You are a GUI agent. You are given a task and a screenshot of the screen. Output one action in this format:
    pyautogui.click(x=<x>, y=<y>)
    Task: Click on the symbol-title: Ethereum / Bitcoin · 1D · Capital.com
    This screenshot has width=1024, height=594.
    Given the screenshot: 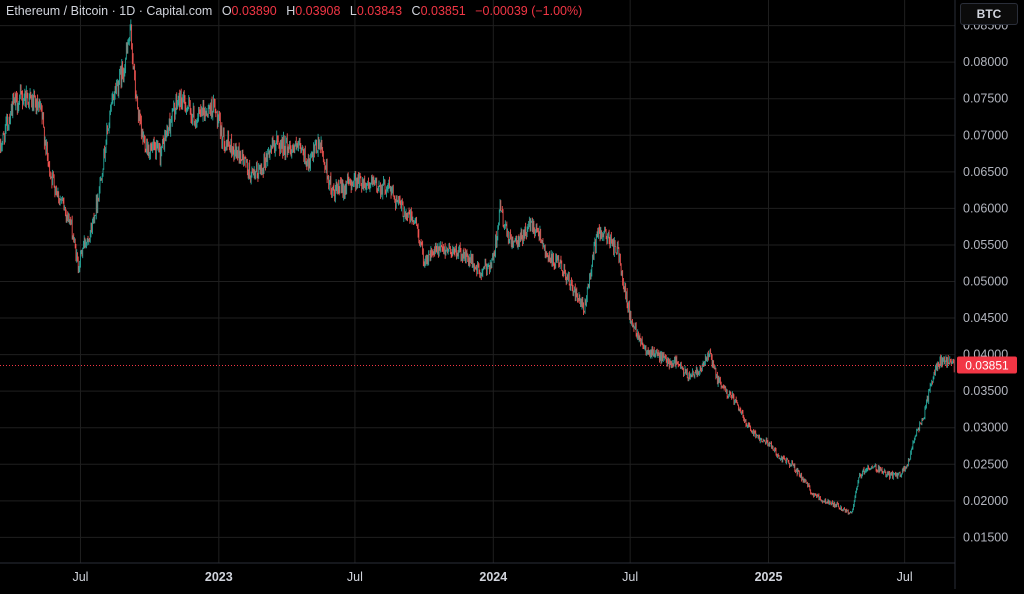 What is the action you would take?
    pyautogui.click(x=109, y=11)
    